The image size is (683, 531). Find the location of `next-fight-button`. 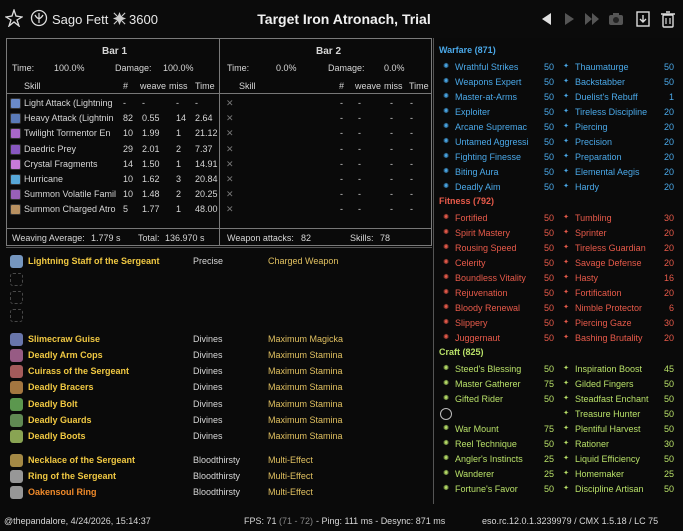

next-fight-button is located at coordinates (569, 19).